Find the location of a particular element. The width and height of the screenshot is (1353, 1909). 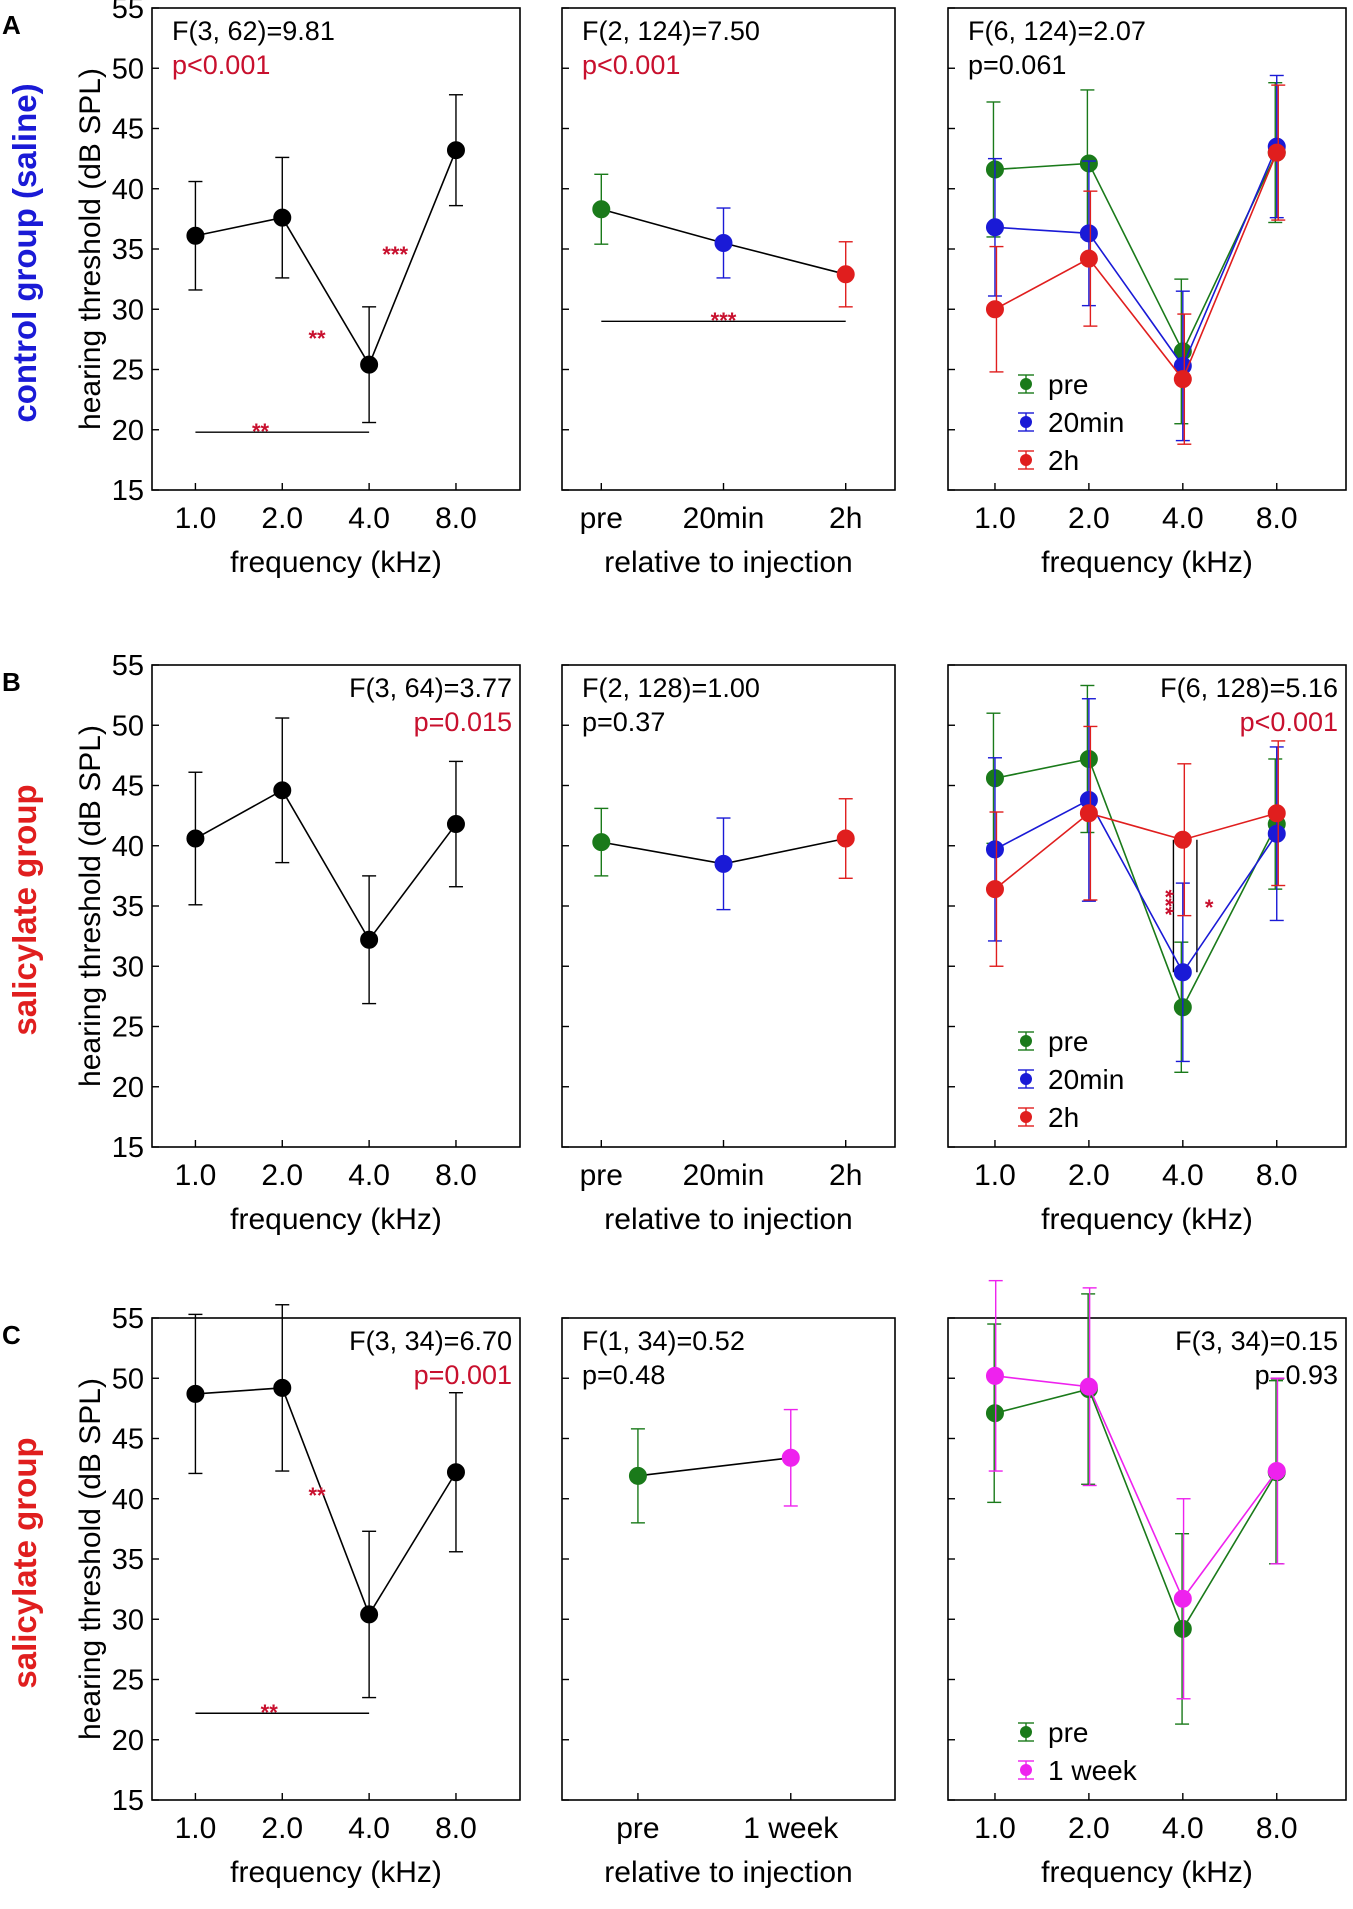

series-1-week is located at coordinates (1135, 1489).